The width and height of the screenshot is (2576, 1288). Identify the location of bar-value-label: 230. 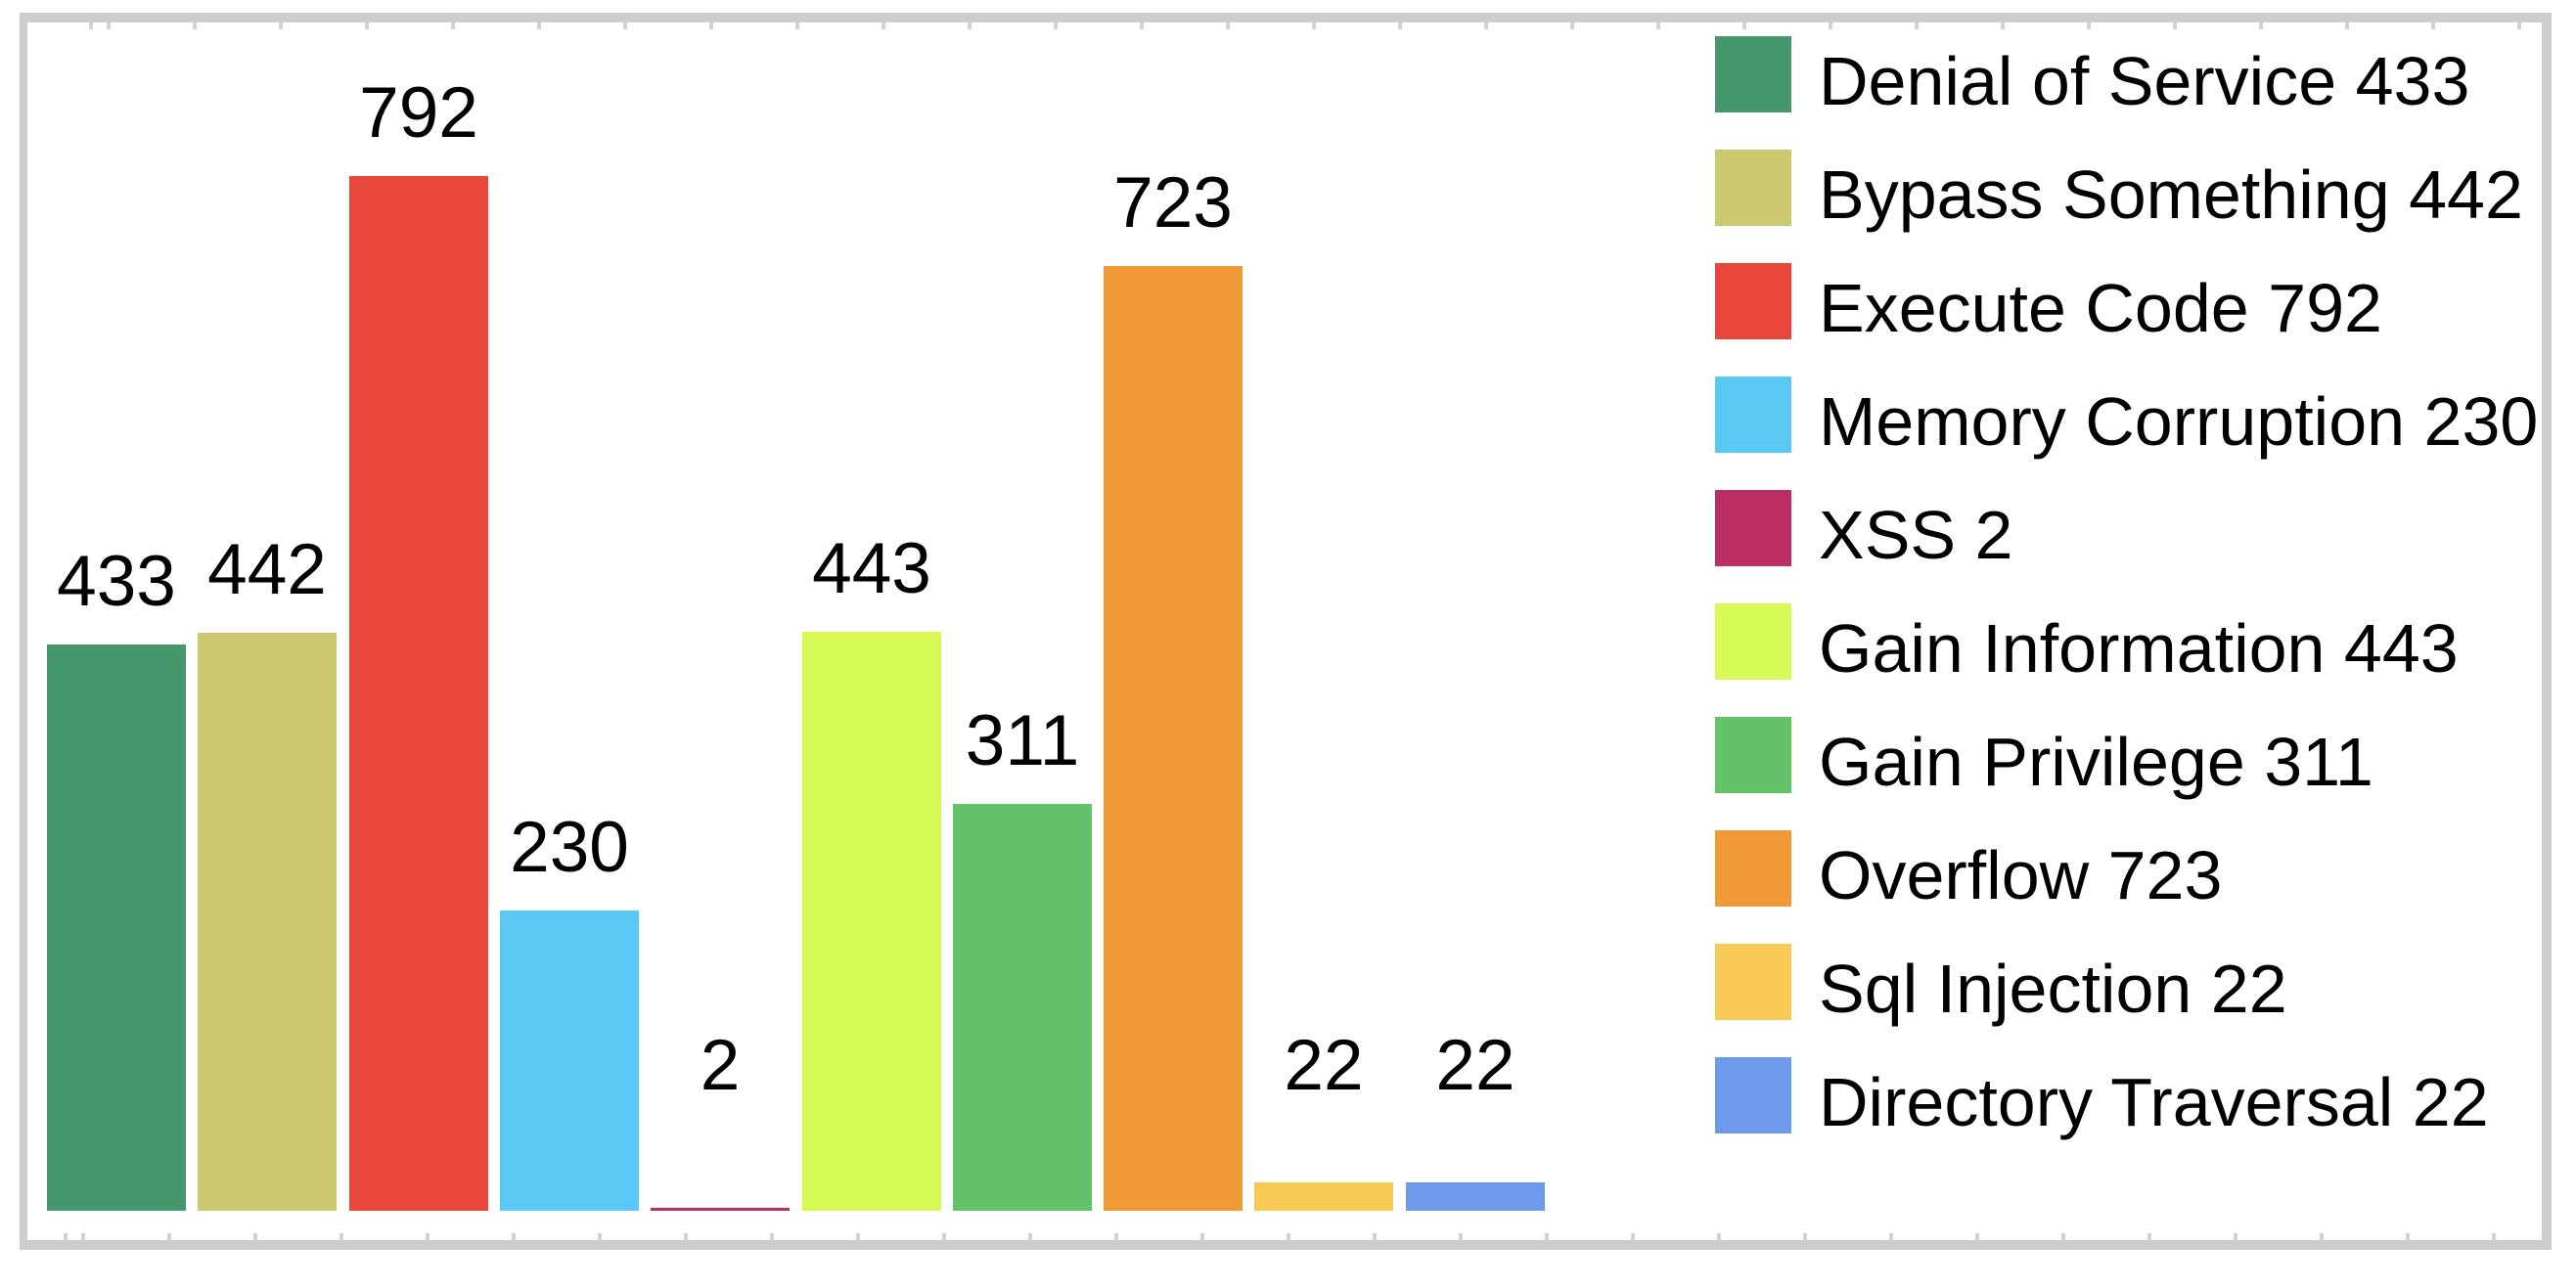
(569, 848).